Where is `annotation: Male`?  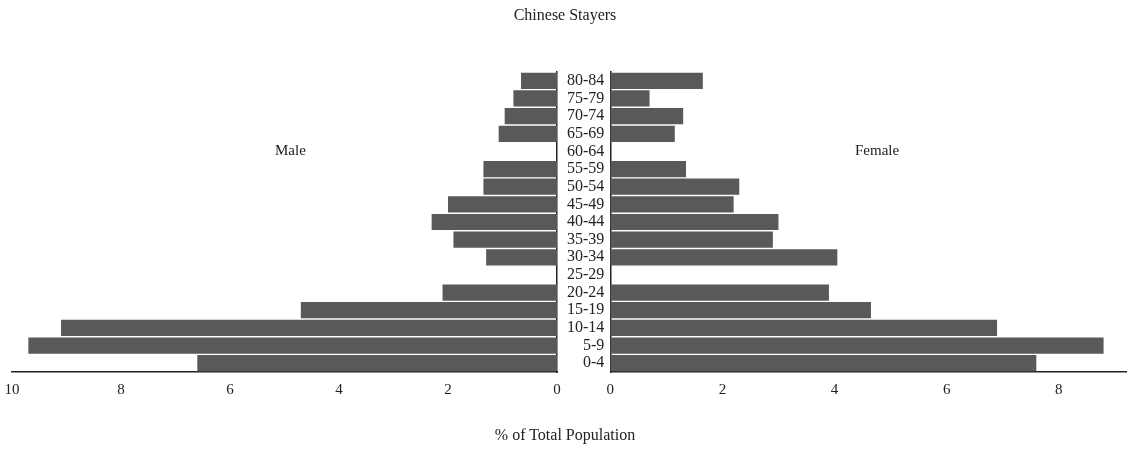 annotation: Male is located at coordinates (290, 150).